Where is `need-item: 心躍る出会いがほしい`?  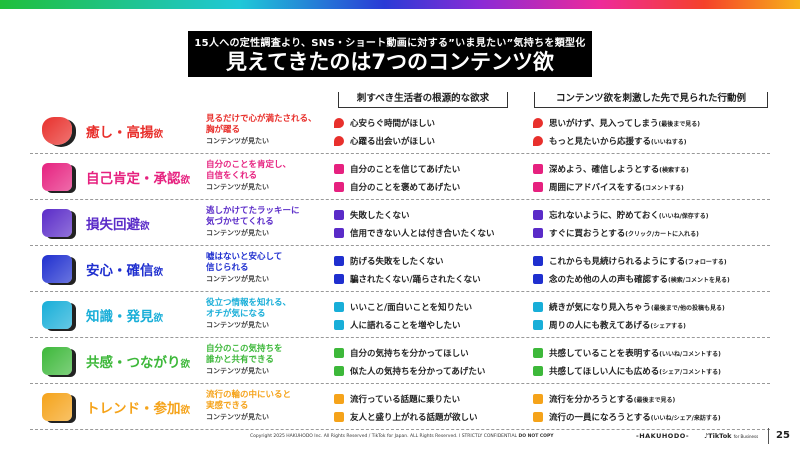
need-item: 心躍る出会いがほしい is located at coordinates (384, 141).